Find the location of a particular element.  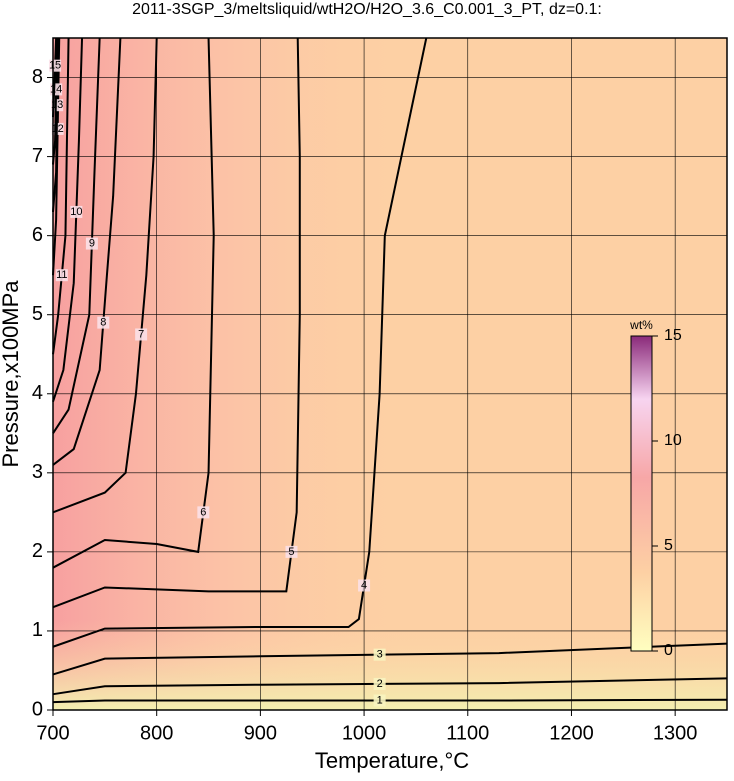

x-axis-label: Temperature,°C is located at coordinates (392, 760).